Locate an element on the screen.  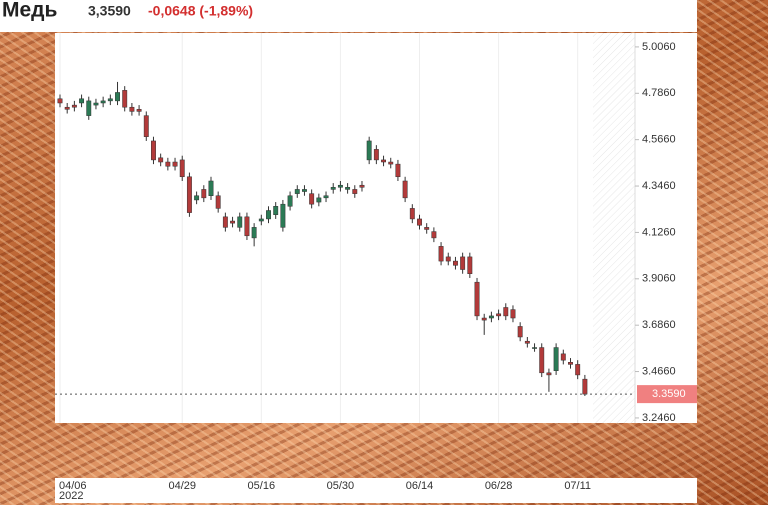
last-price-box is located at coordinates (667, 394).